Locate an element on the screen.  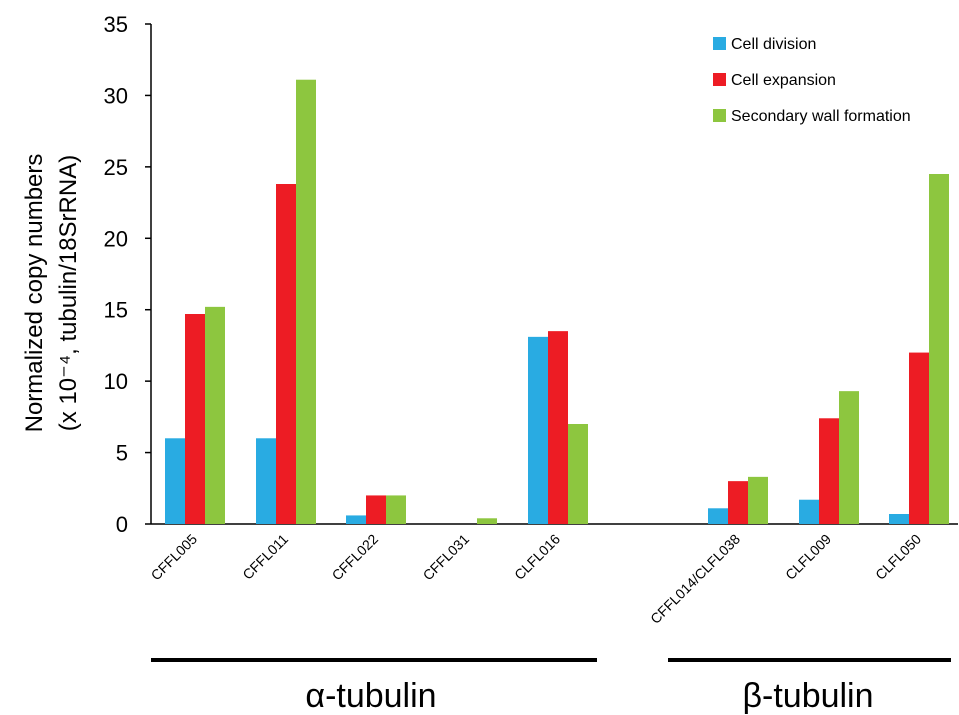
y-tick-label: 10 is located at coordinates (116, 381).